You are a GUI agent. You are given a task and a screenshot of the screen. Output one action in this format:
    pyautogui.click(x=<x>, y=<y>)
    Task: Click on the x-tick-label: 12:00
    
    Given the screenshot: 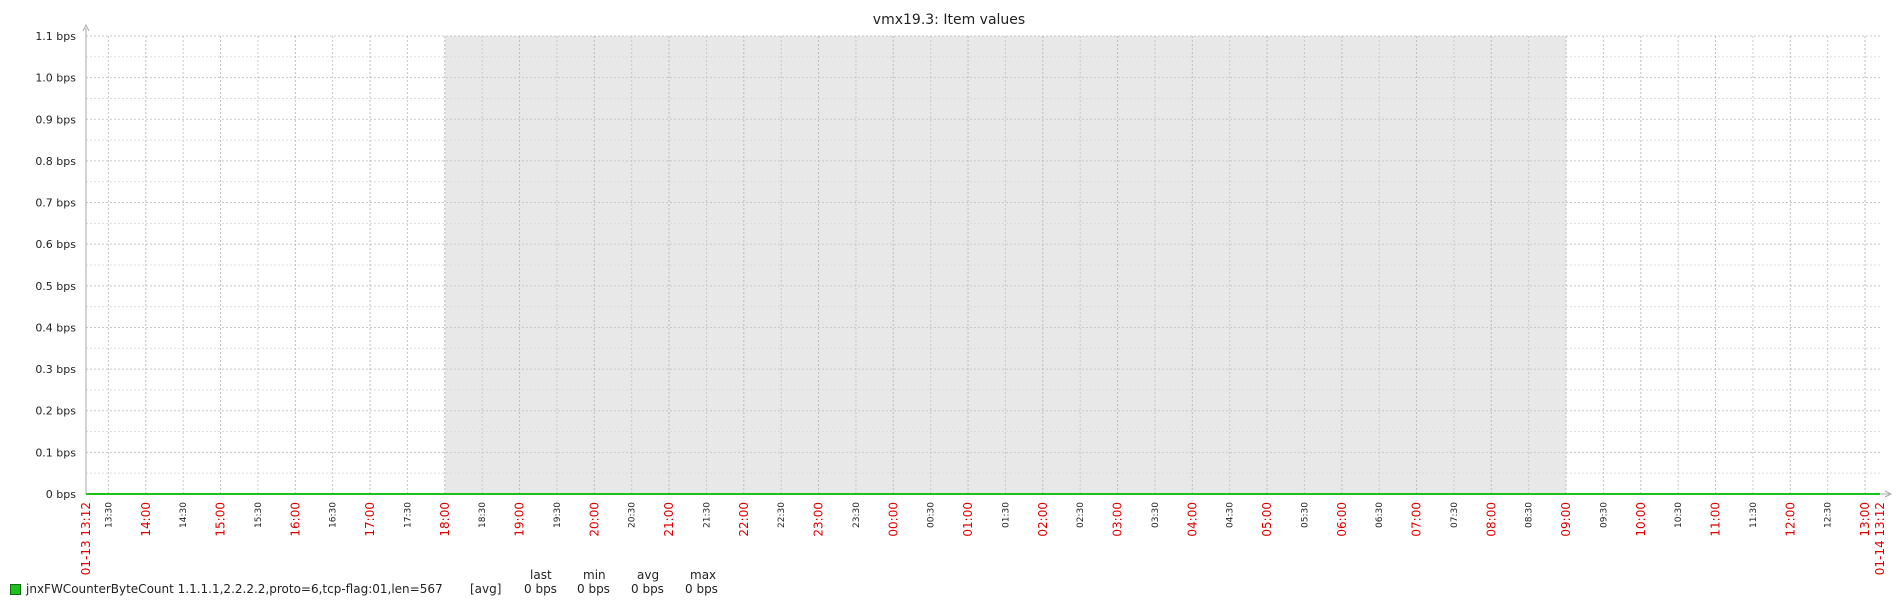 What is the action you would take?
    pyautogui.click(x=1790, y=519)
    